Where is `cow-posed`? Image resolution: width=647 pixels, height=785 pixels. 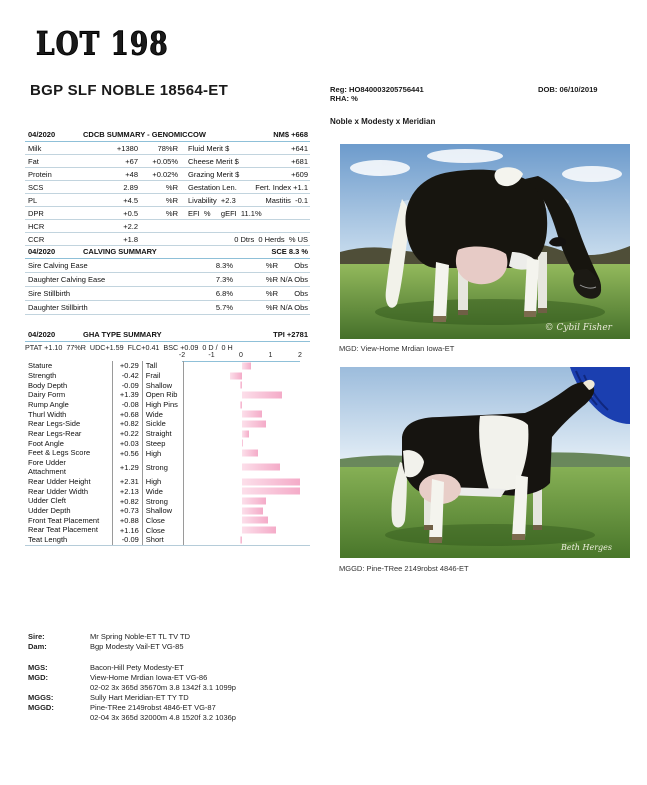 cow-posed is located at coordinates (493, 461).